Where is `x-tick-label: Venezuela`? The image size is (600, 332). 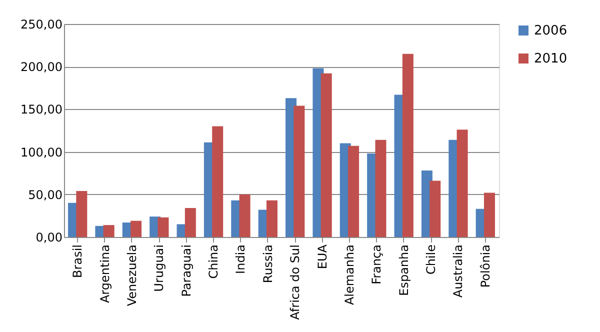
x-tick-label: Venezuela is located at coordinates (131, 275).